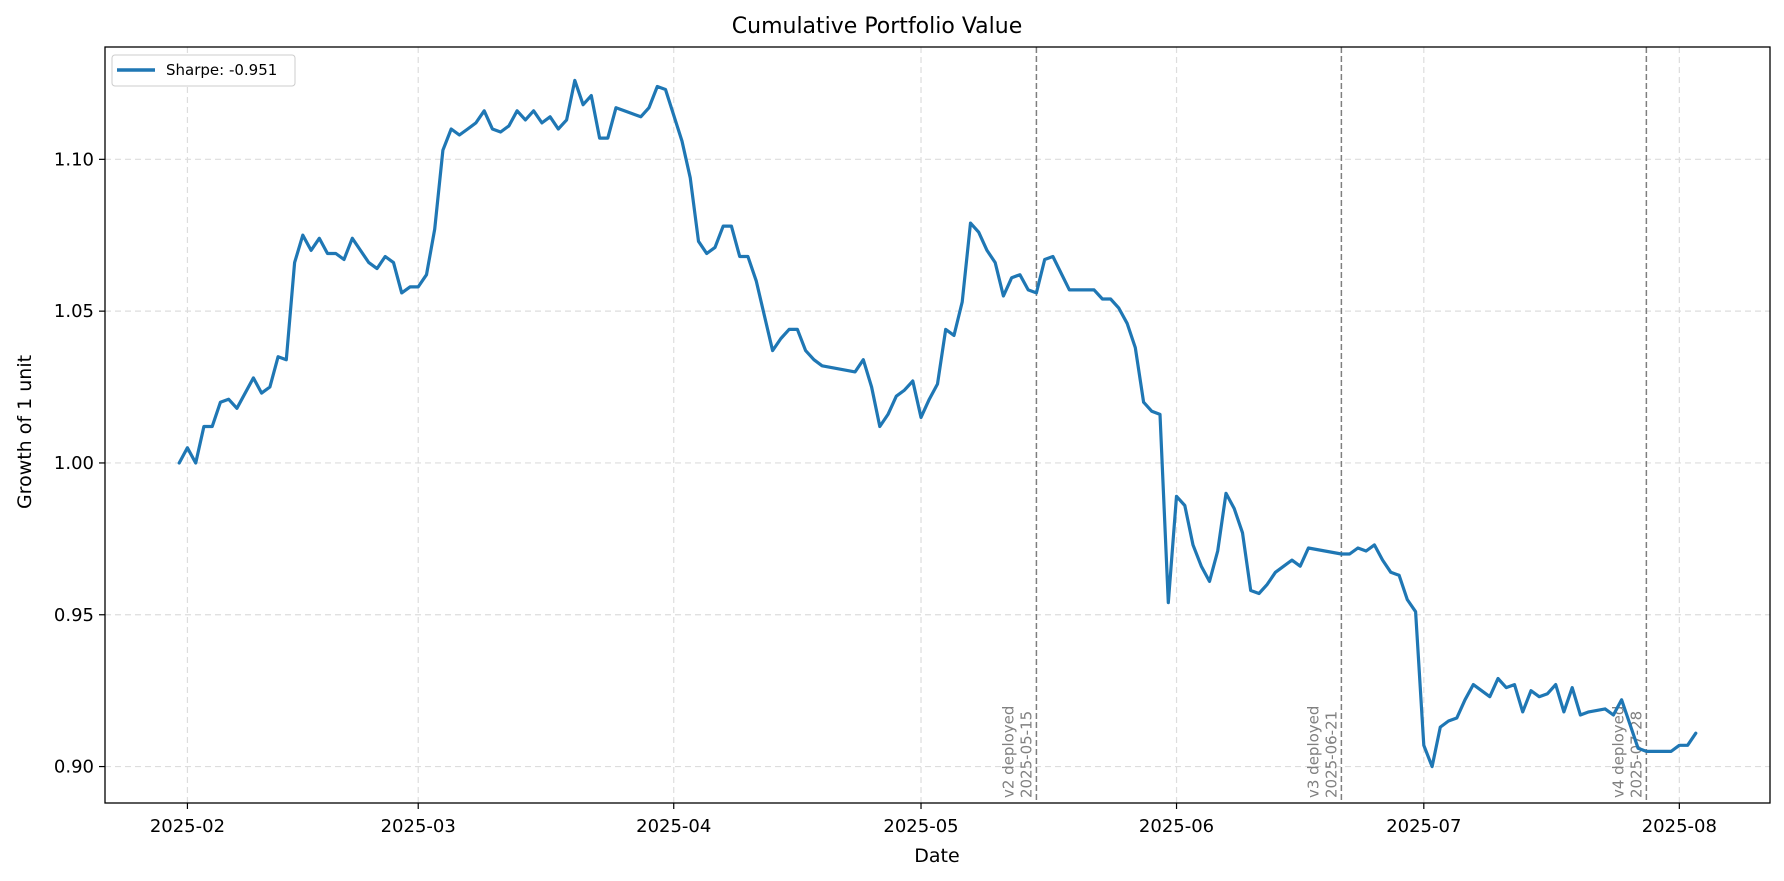  I want to click on y-tick-label: 1.10, so click(74, 159).